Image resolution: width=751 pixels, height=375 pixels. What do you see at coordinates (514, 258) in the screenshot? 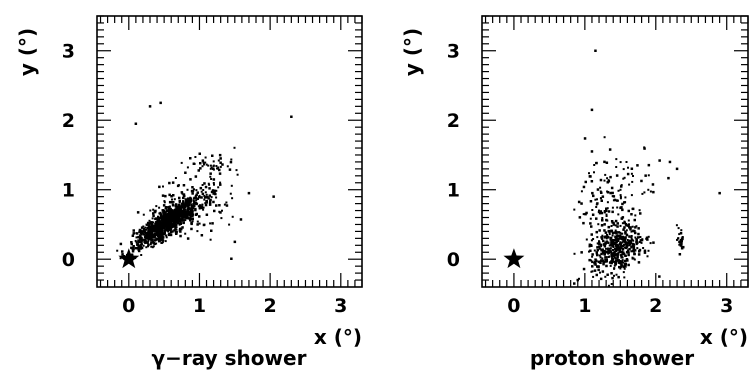
I see `source-star-marker` at bounding box center [514, 258].